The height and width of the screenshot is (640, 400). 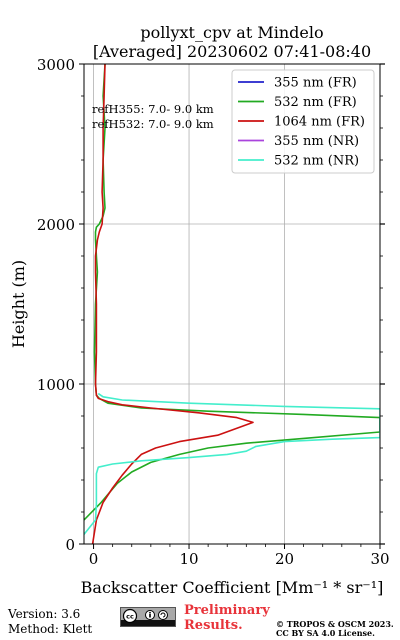 I want to click on svg-text: cc, so click(x=130, y=617).